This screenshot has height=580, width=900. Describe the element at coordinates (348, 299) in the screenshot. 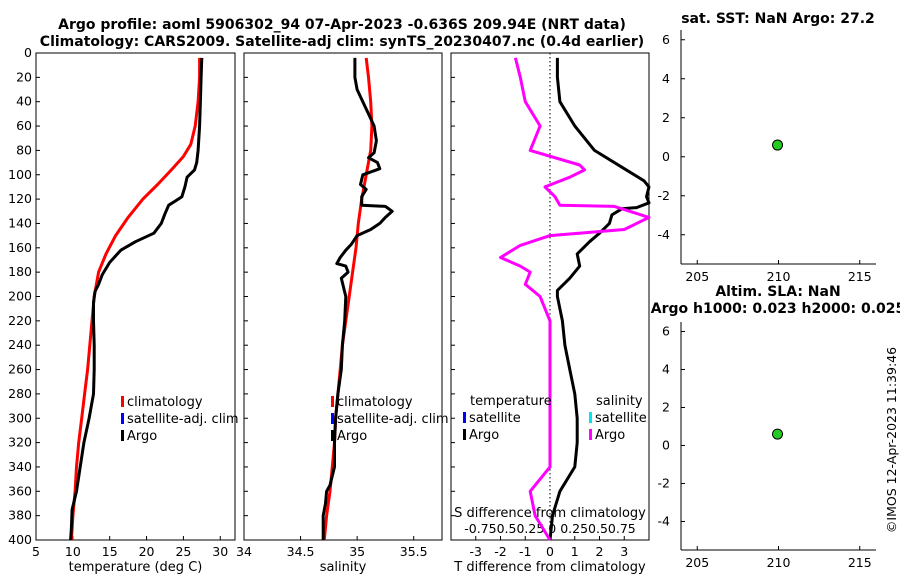

I see `sal-series-climatology` at that location.